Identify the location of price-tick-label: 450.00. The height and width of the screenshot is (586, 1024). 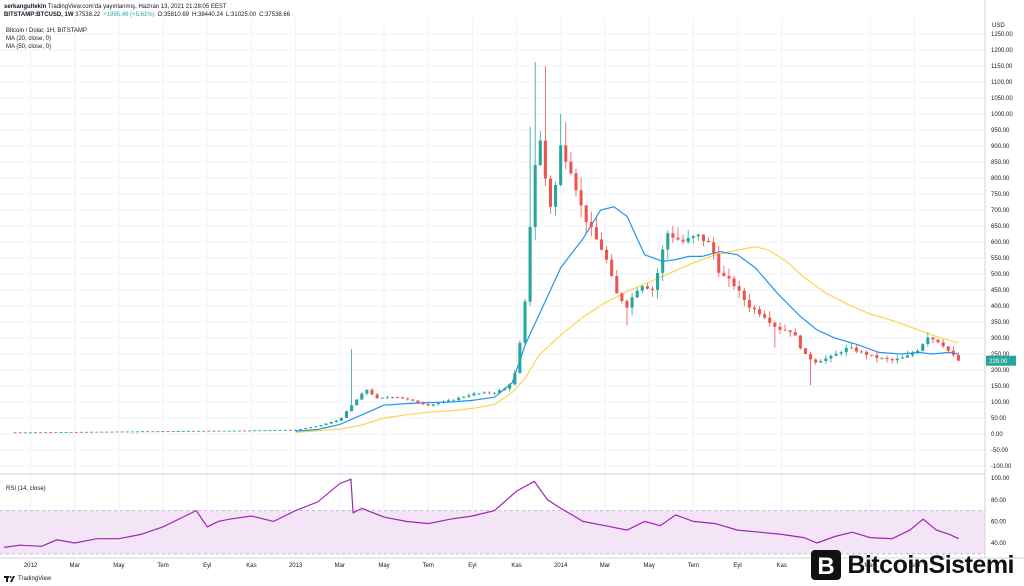
(1000, 291).